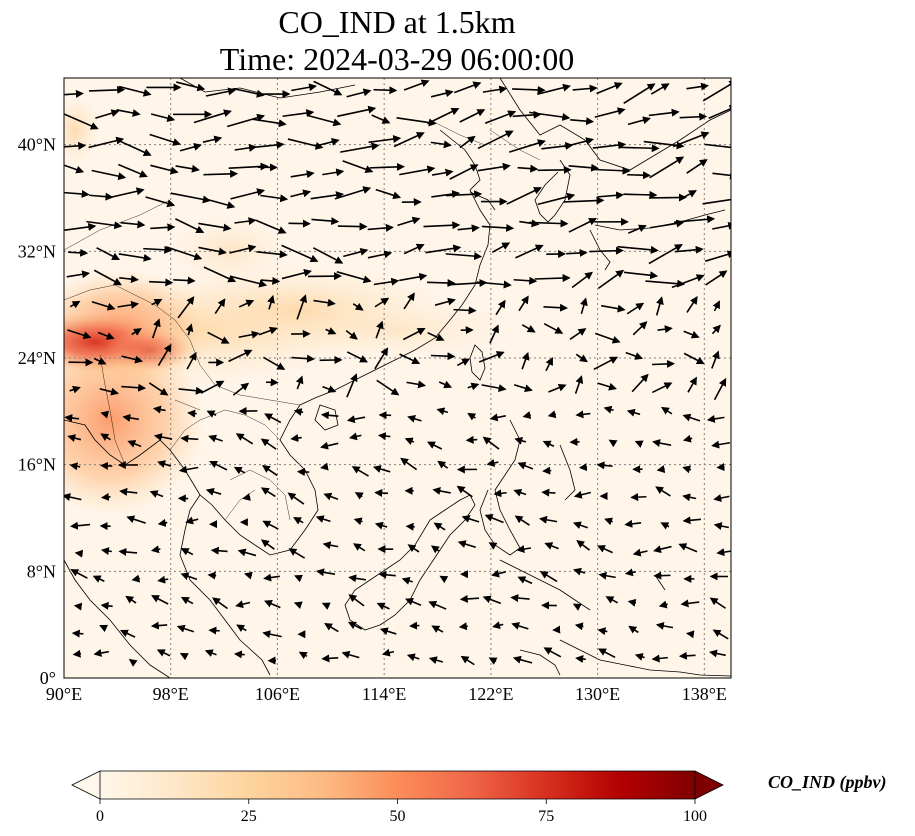 The image size is (915, 836). What do you see at coordinates (397, 59) in the screenshot?
I see `map-title-line2: Time: 2024-03-29 06:00:00` at bounding box center [397, 59].